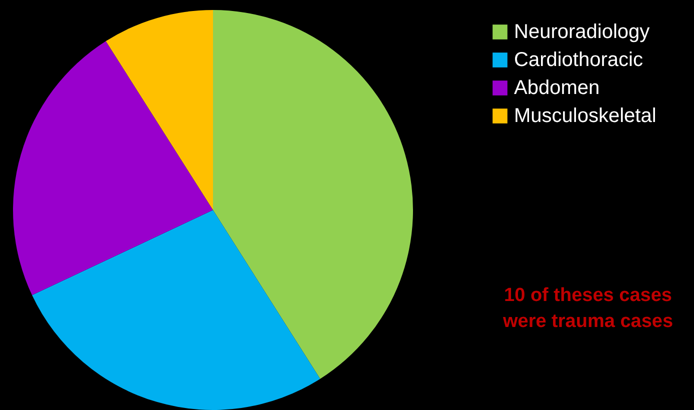  What do you see at coordinates (578, 60) in the screenshot?
I see `legend-label: Cardiothoracic` at bounding box center [578, 60].